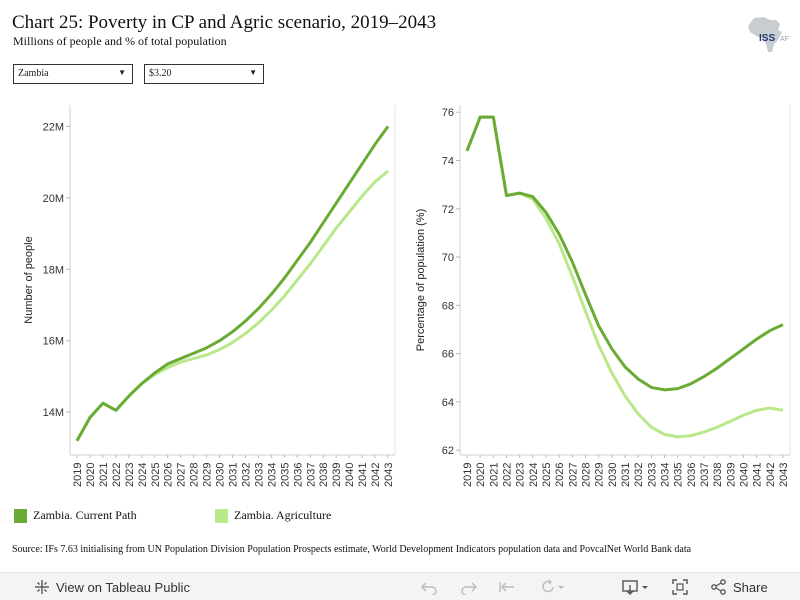  I want to click on y-tick-label: 74, so click(448, 162).